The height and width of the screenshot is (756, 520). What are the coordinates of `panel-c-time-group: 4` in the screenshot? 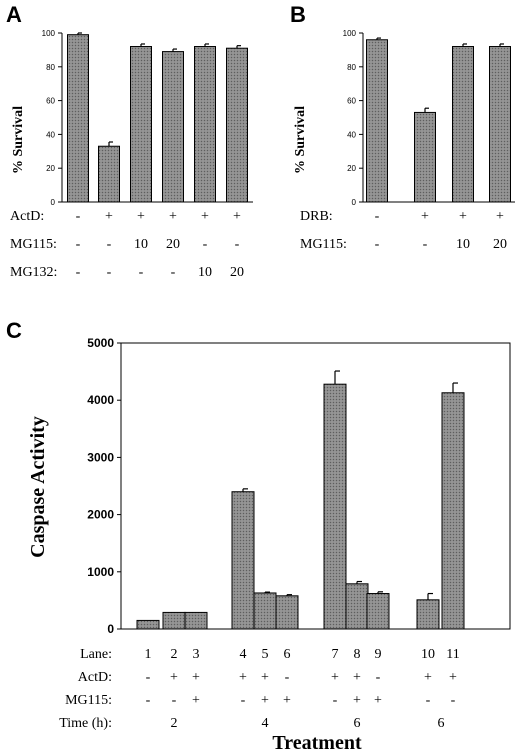 It's located at (265, 723).